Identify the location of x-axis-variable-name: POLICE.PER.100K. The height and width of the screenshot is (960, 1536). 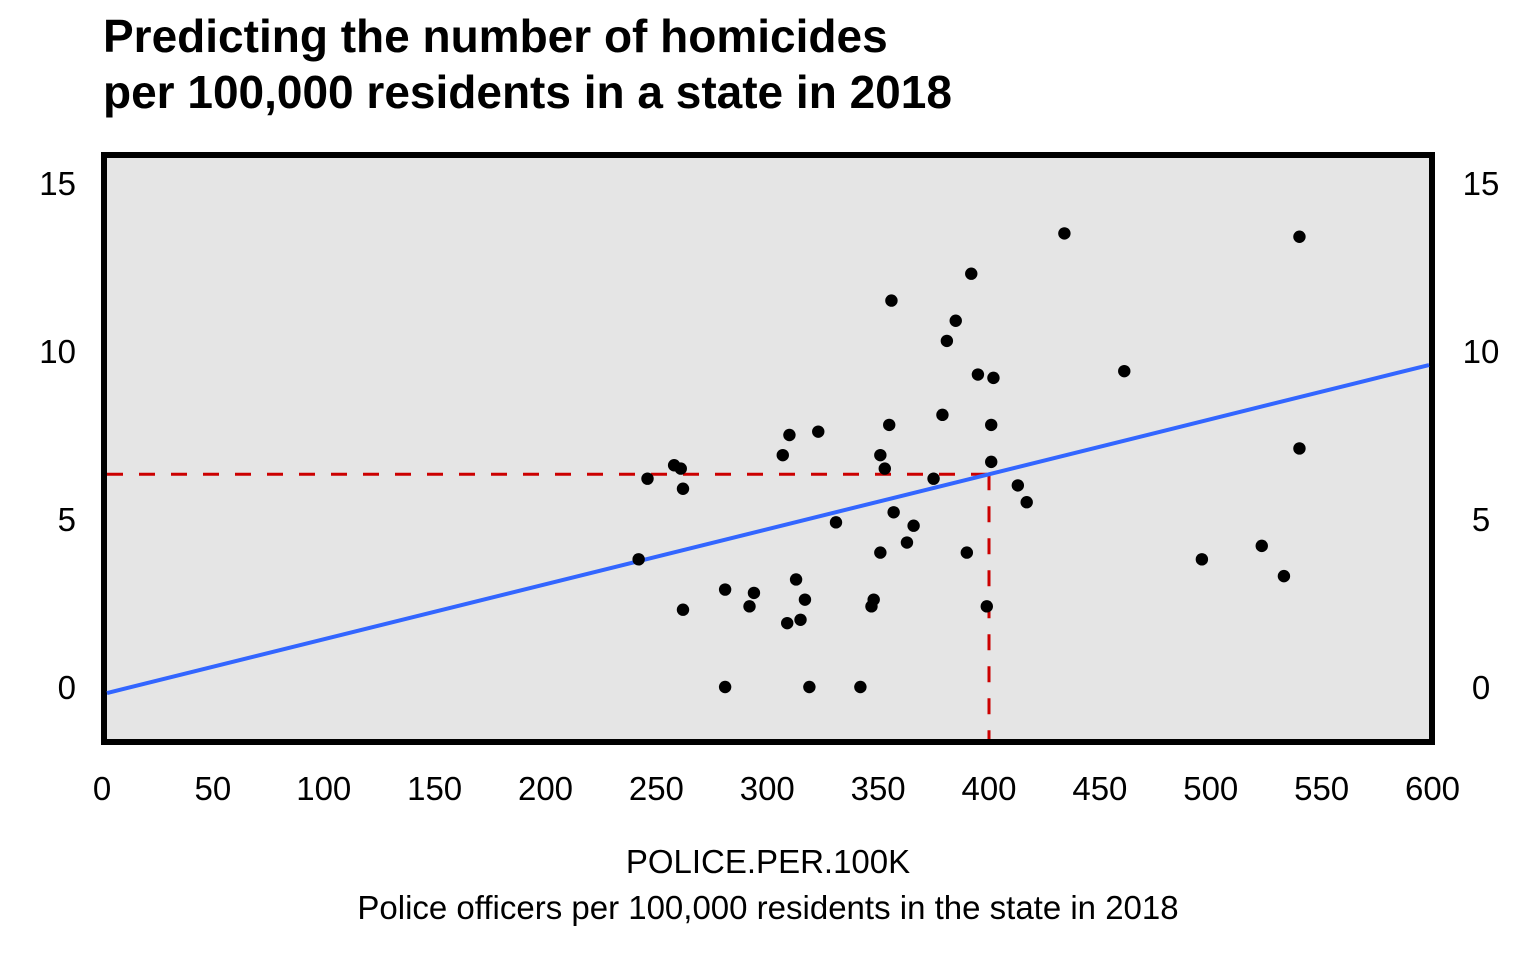
(768, 861).